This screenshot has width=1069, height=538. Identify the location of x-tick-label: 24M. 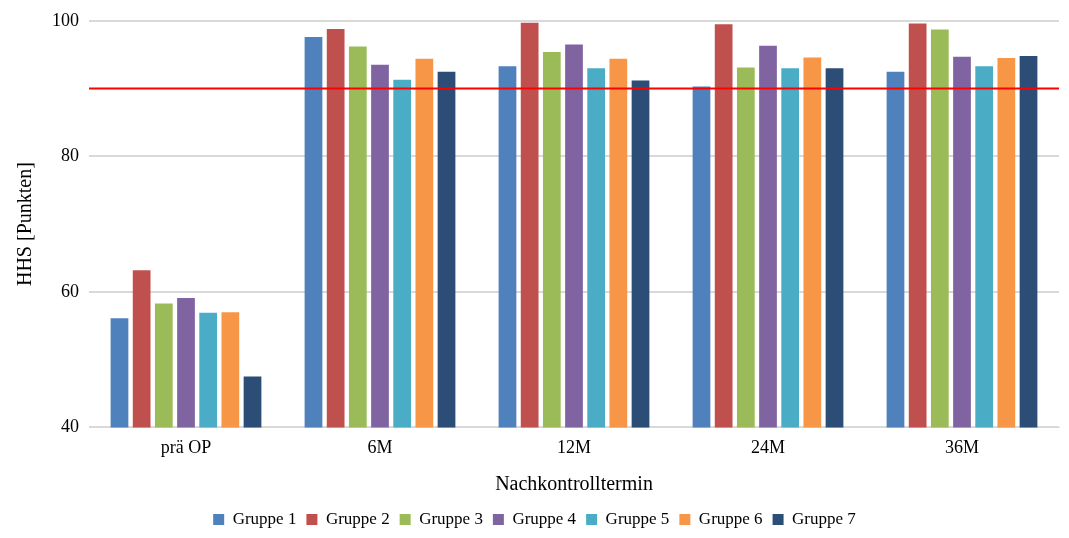
(768, 446).